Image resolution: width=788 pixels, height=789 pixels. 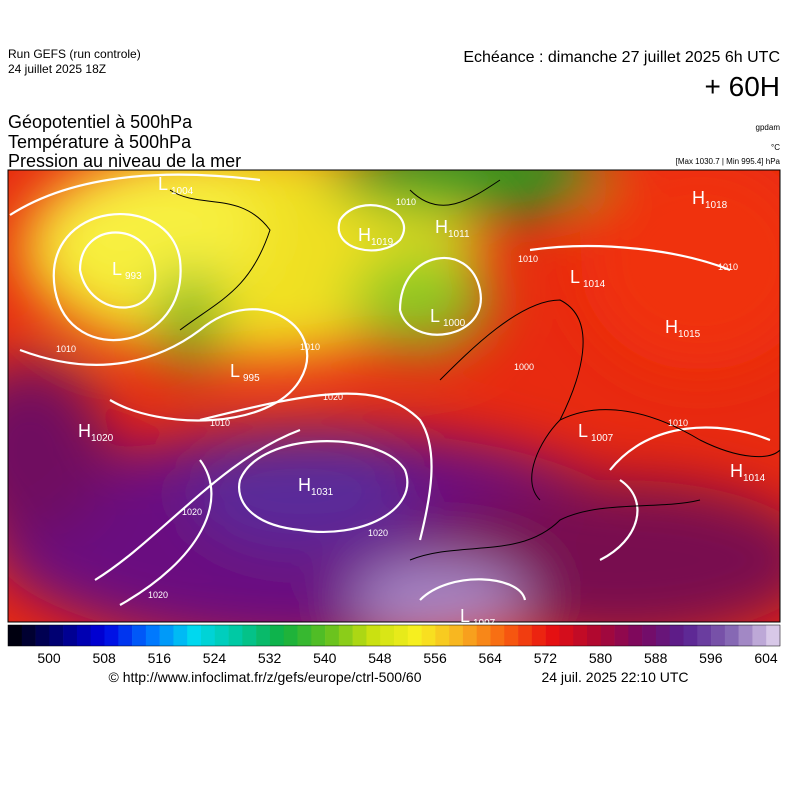 I want to click on center-value: 1011, so click(x=459, y=234).